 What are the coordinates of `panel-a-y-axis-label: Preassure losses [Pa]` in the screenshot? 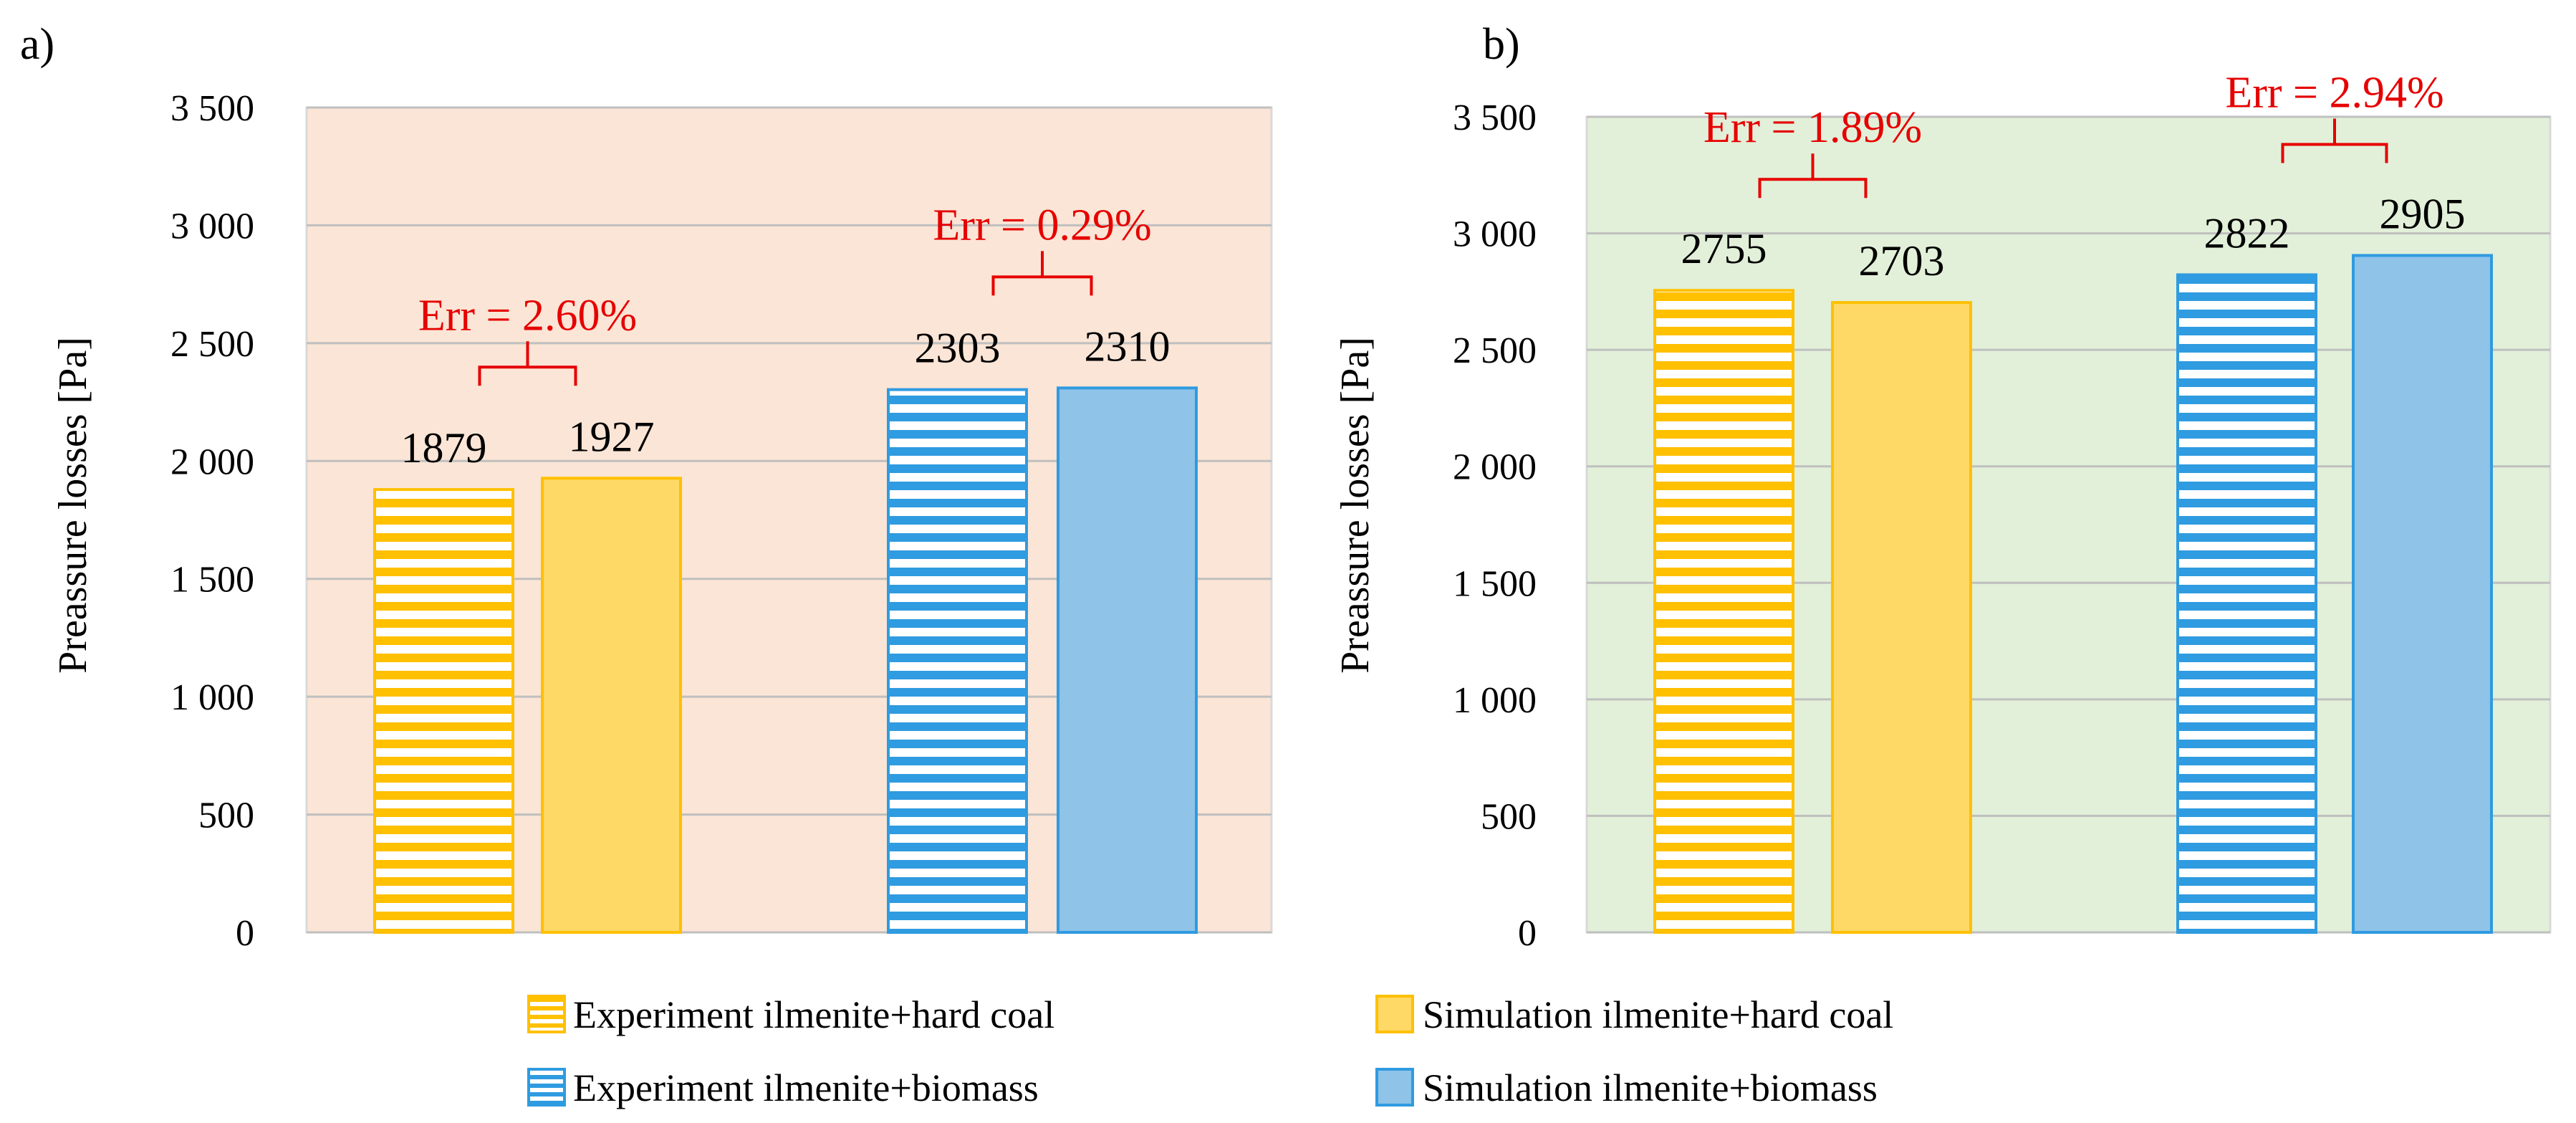 It's located at (73, 505).